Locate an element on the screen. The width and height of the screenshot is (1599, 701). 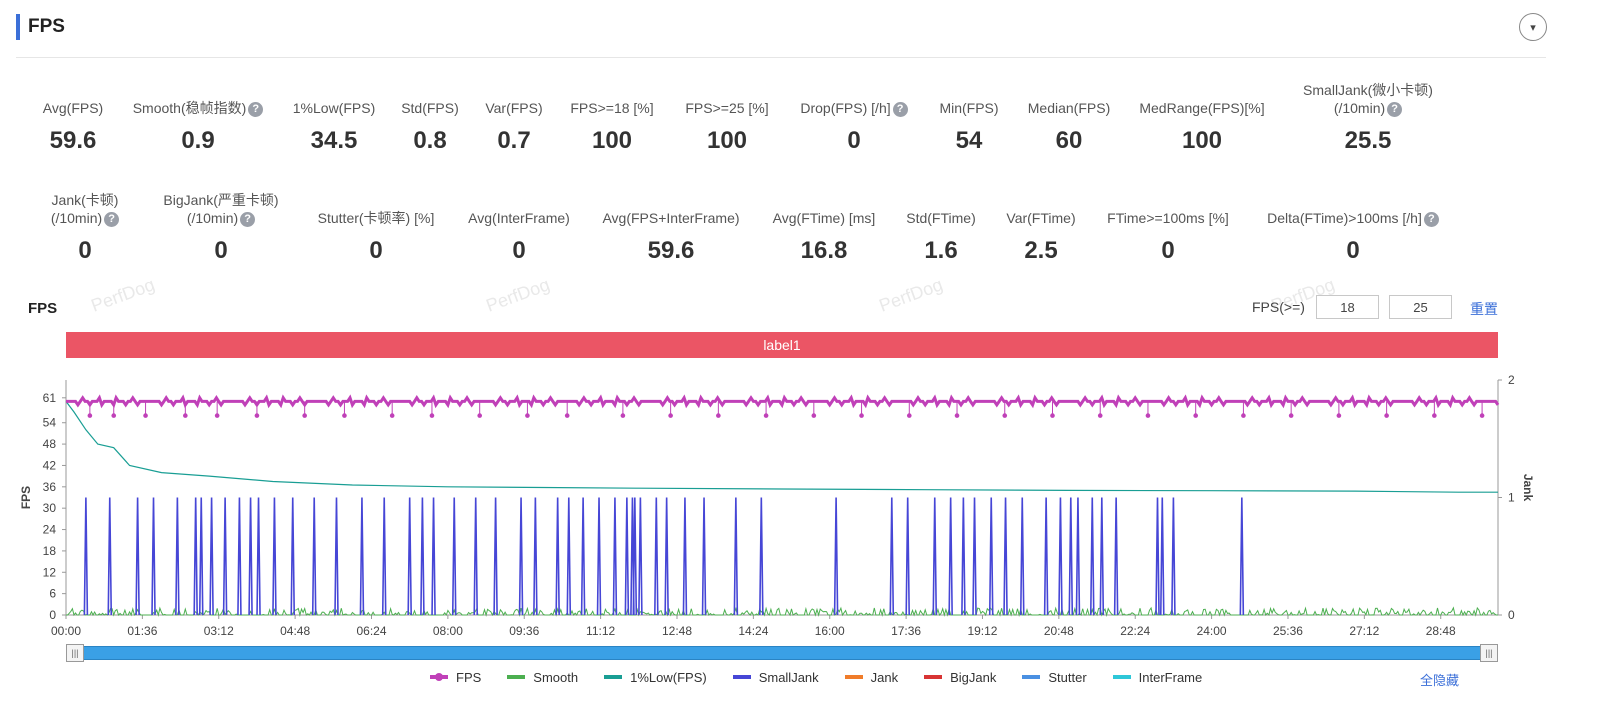
threshold-25-input is located at coordinates (1420, 307).